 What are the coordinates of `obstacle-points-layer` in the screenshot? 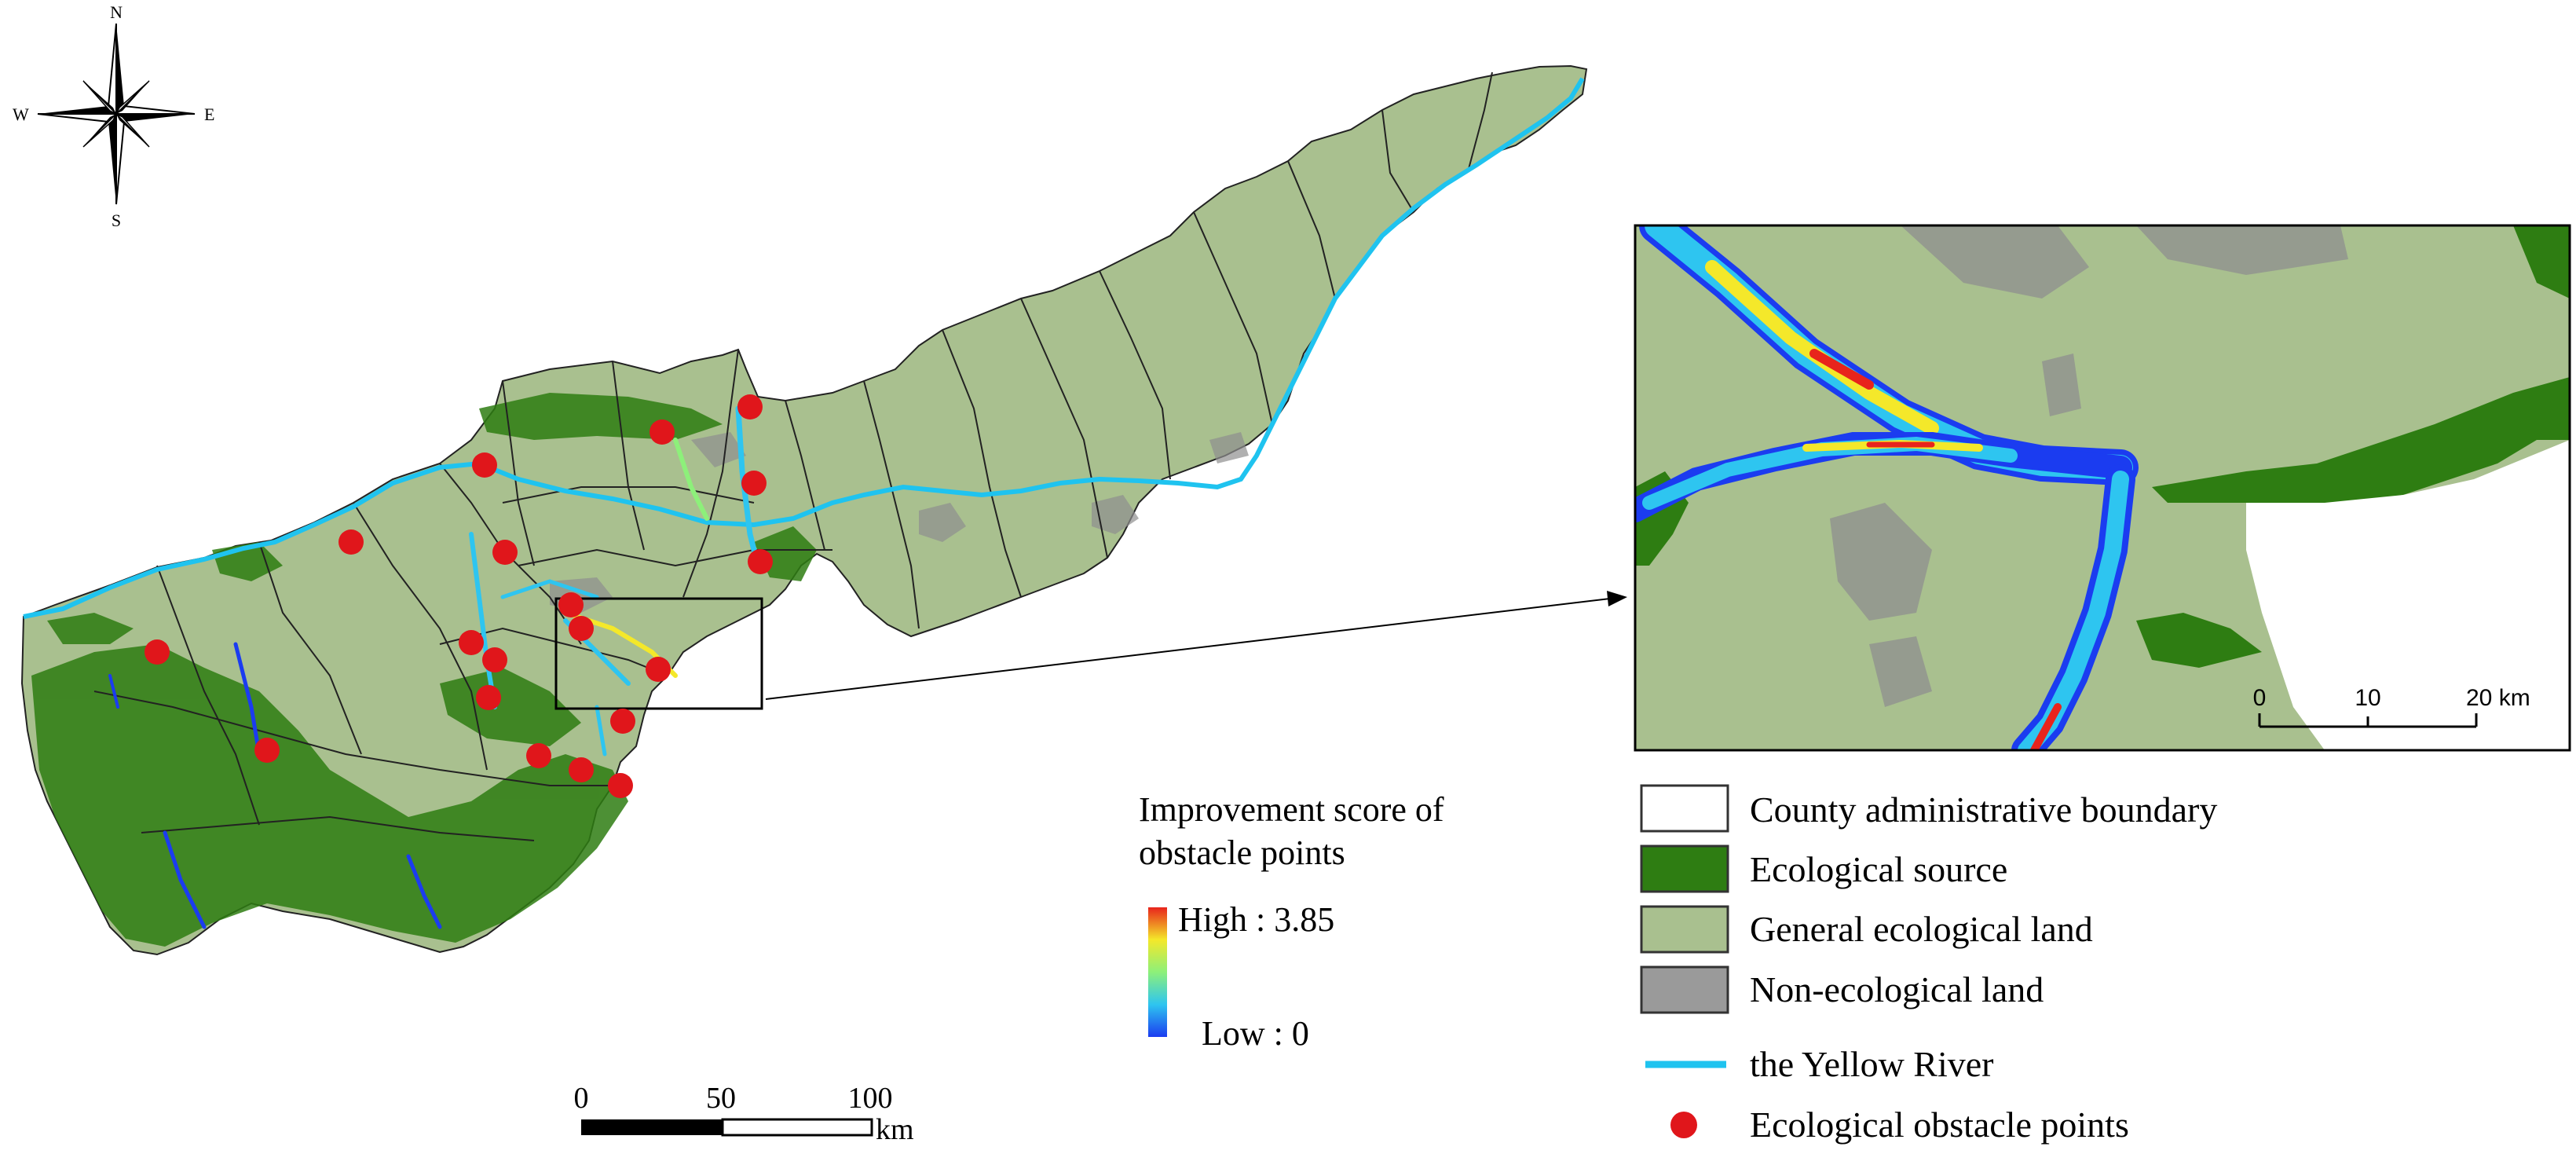 It's located at (459, 596).